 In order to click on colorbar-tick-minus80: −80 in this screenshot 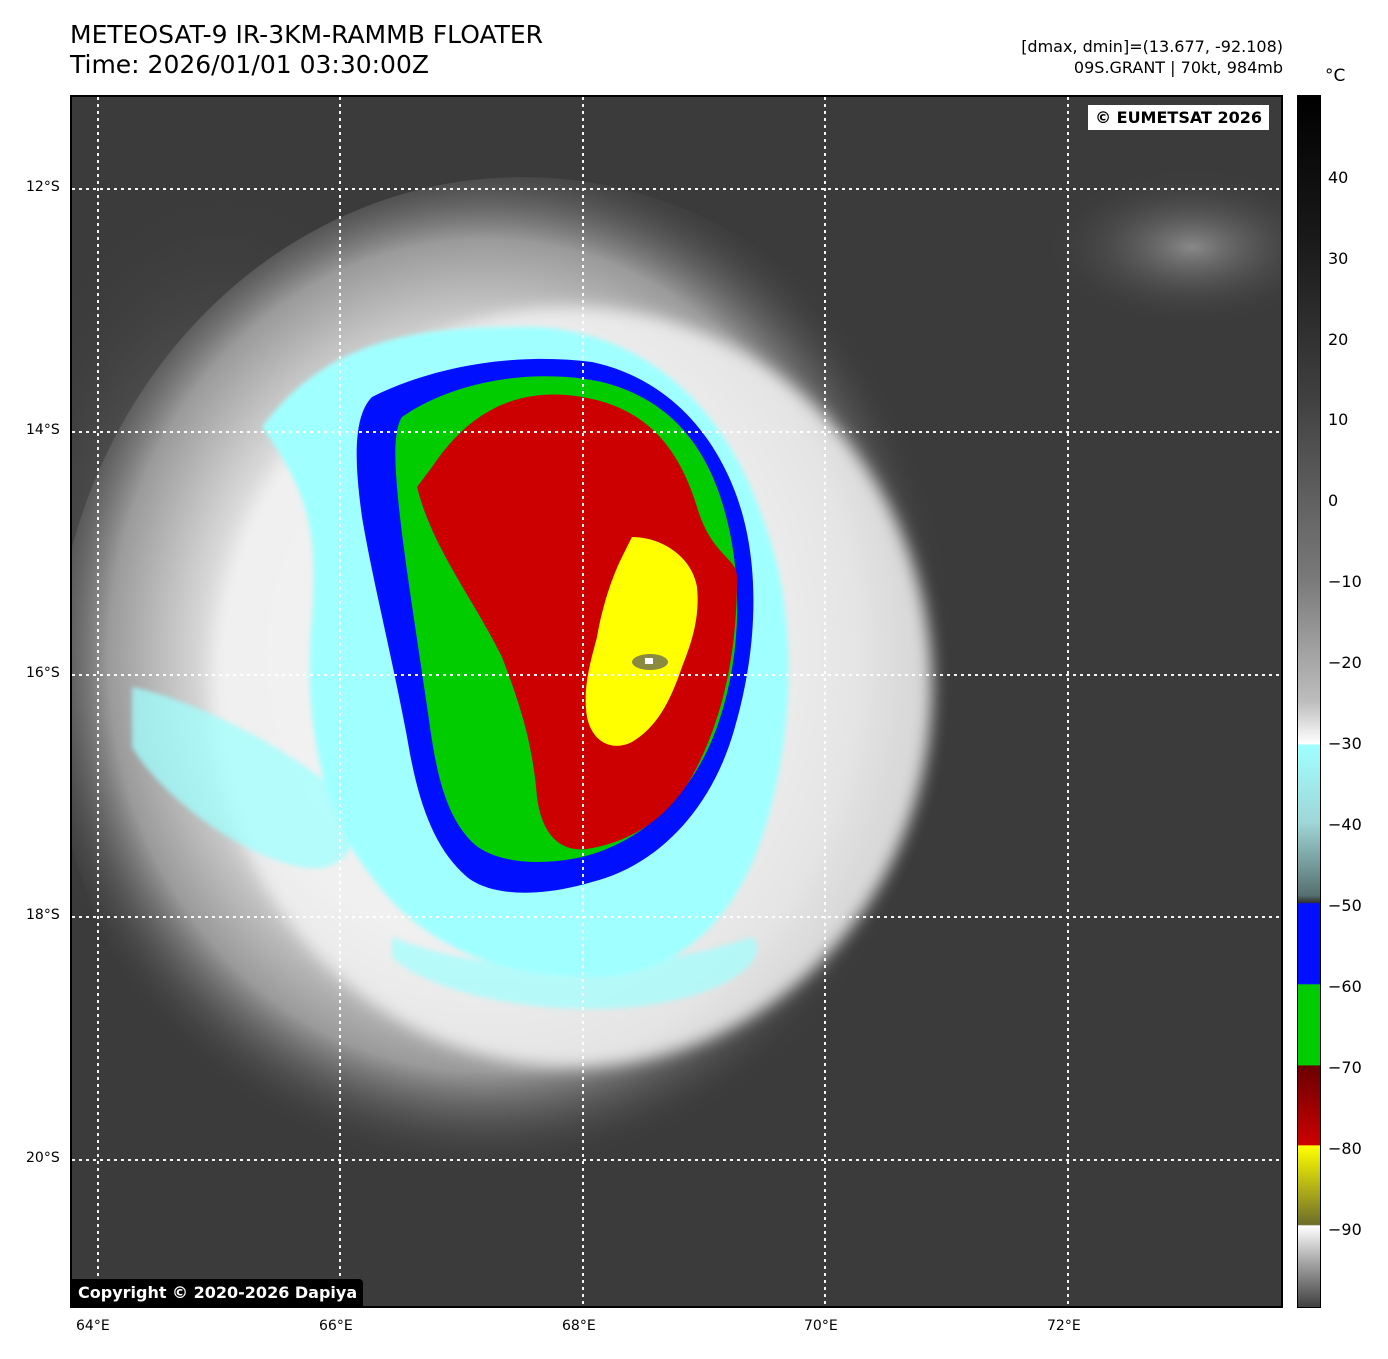, I will do `click(1345, 1148)`.